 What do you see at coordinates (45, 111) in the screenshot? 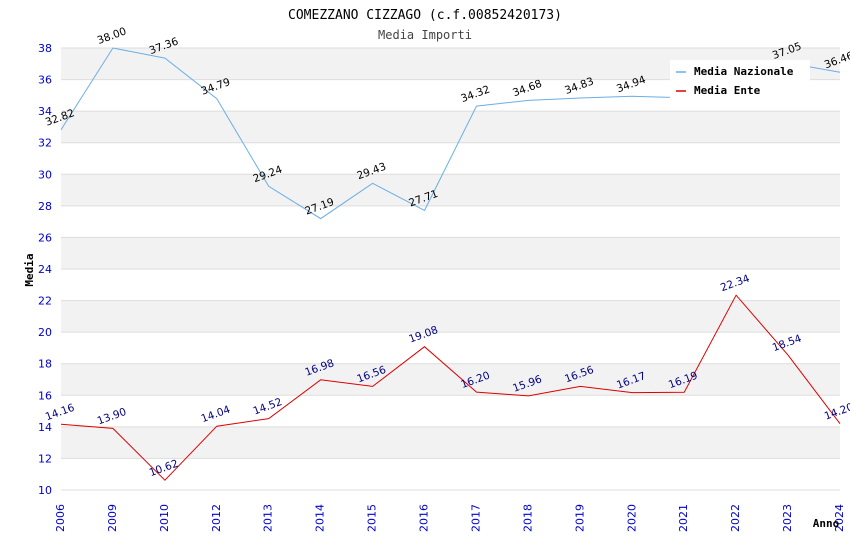
I see `y-tick-label: 34` at bounding box center [45, 111].